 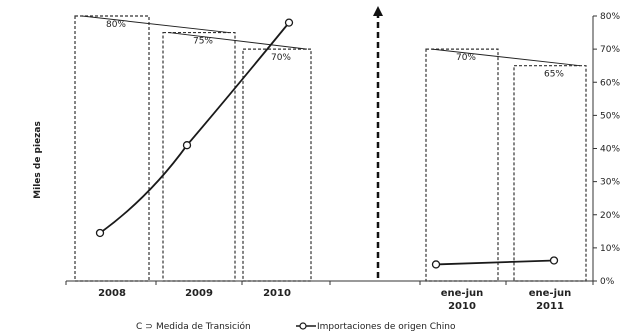 I want to click on bar-value-label: 75%, so click(x=203, y=42).